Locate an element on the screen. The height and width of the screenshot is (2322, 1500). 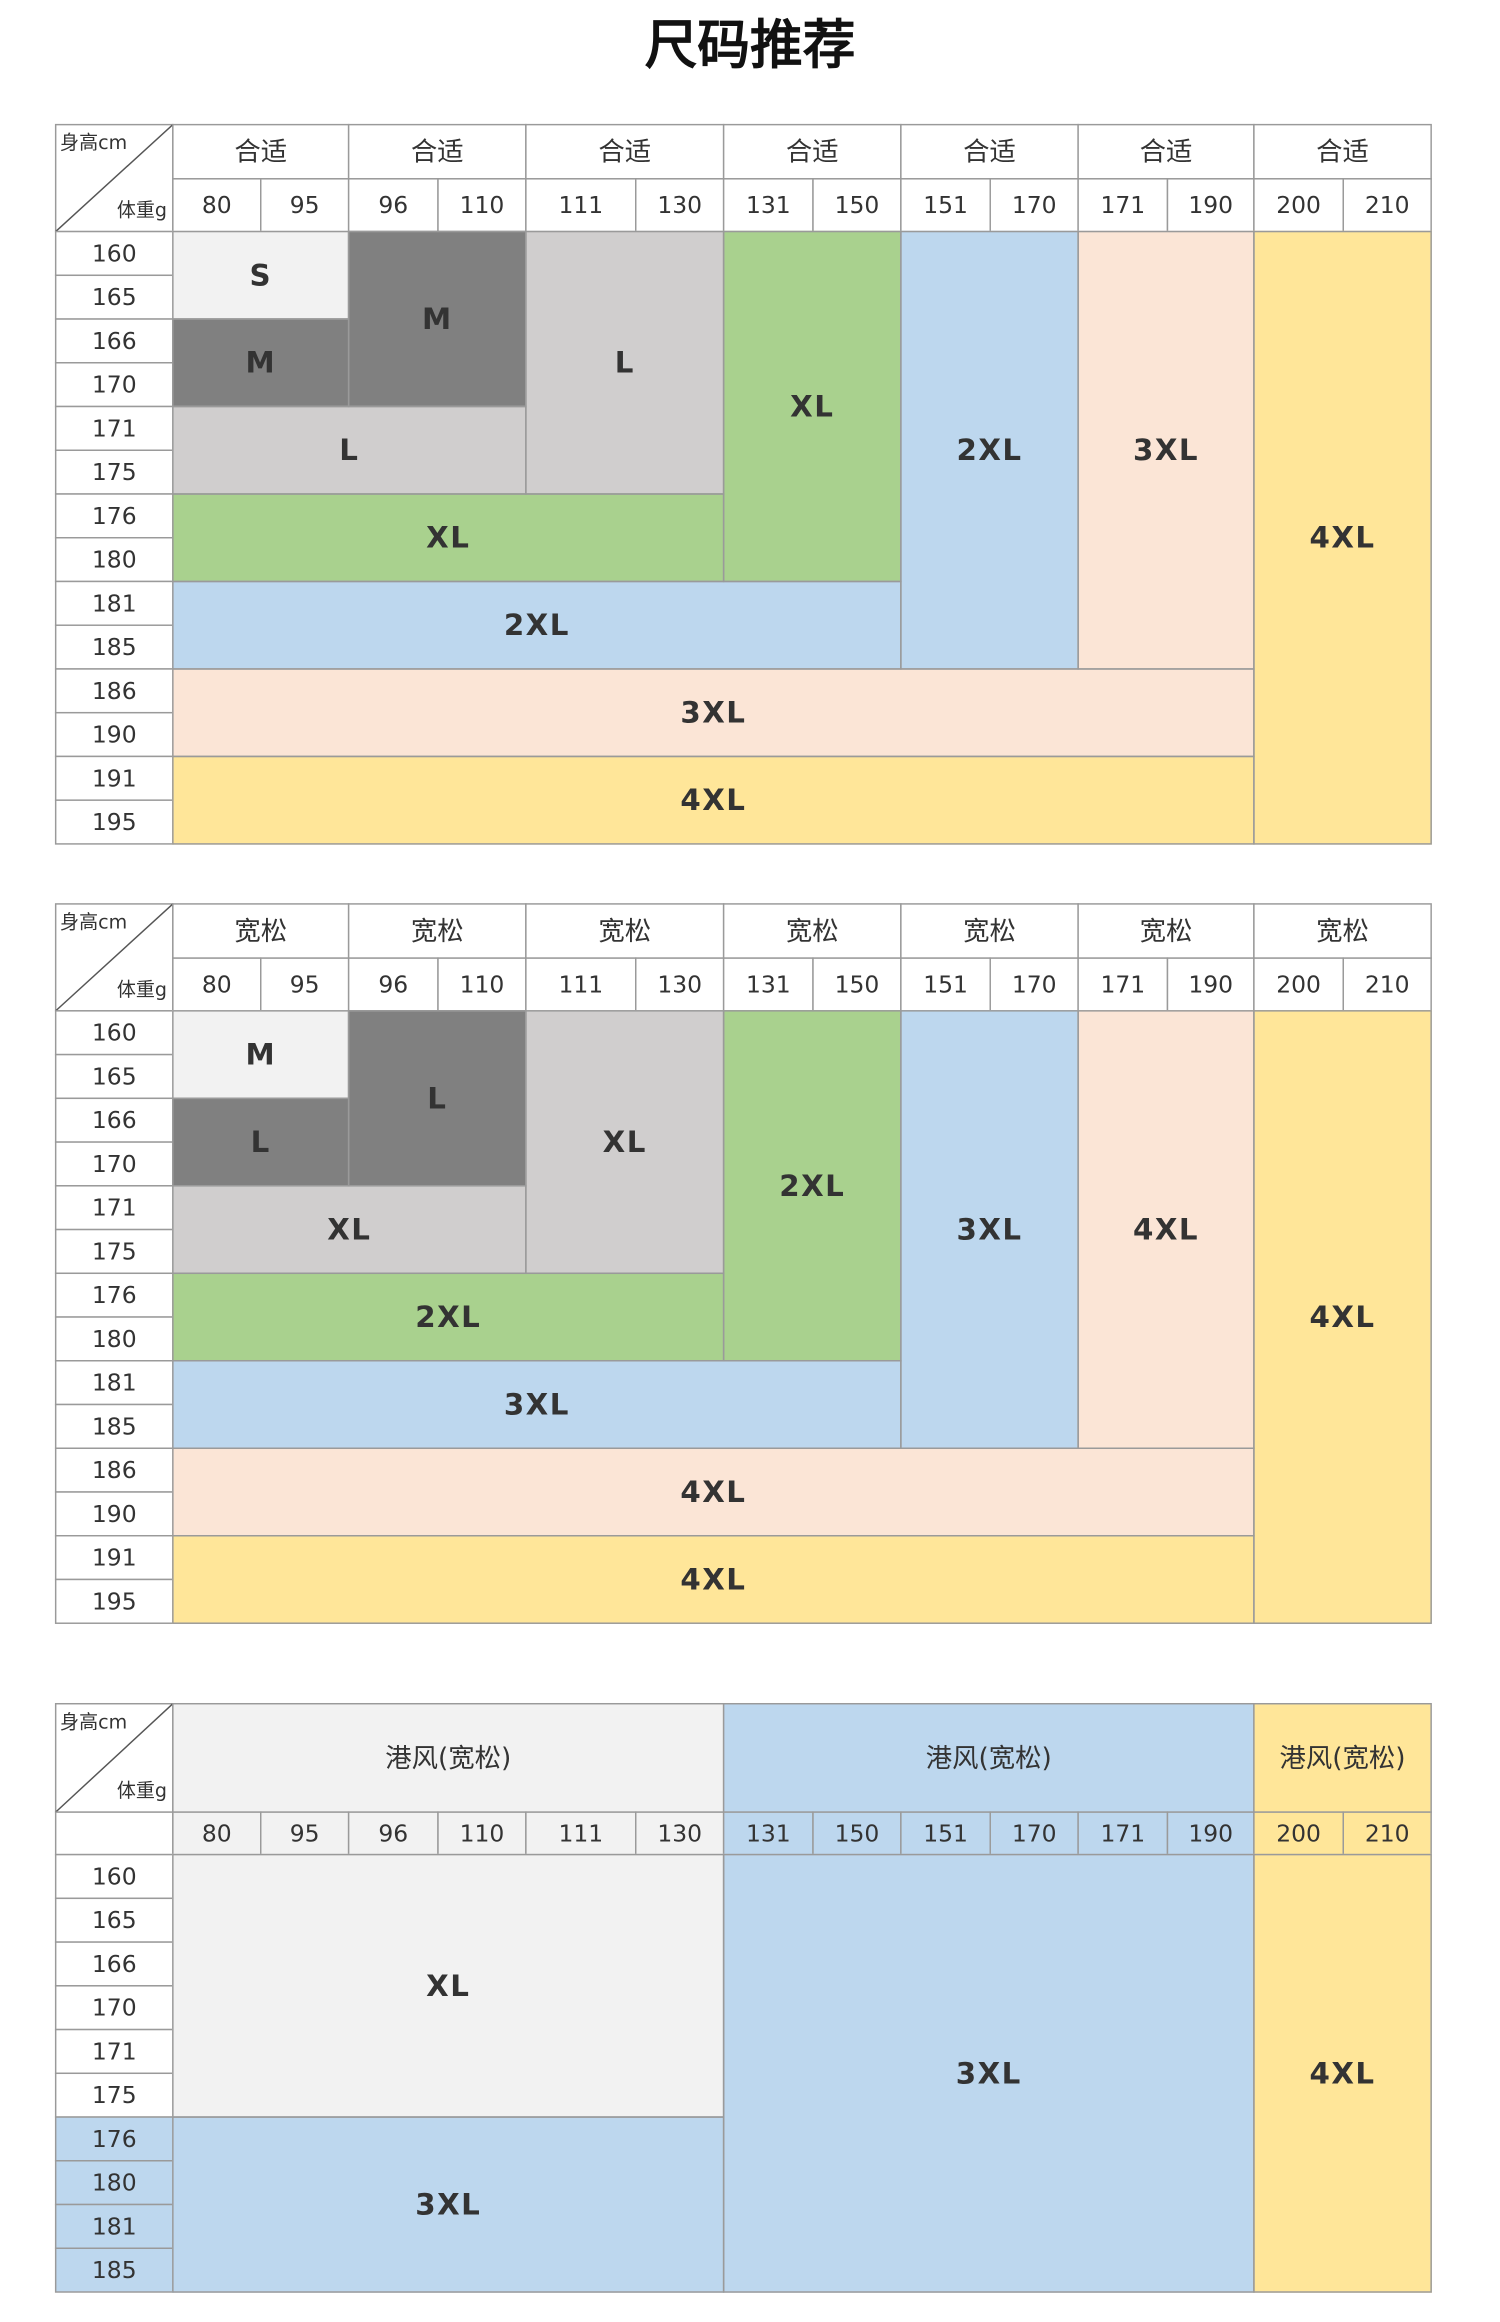
weight-label: 96 is located at coordinates (393, 205).